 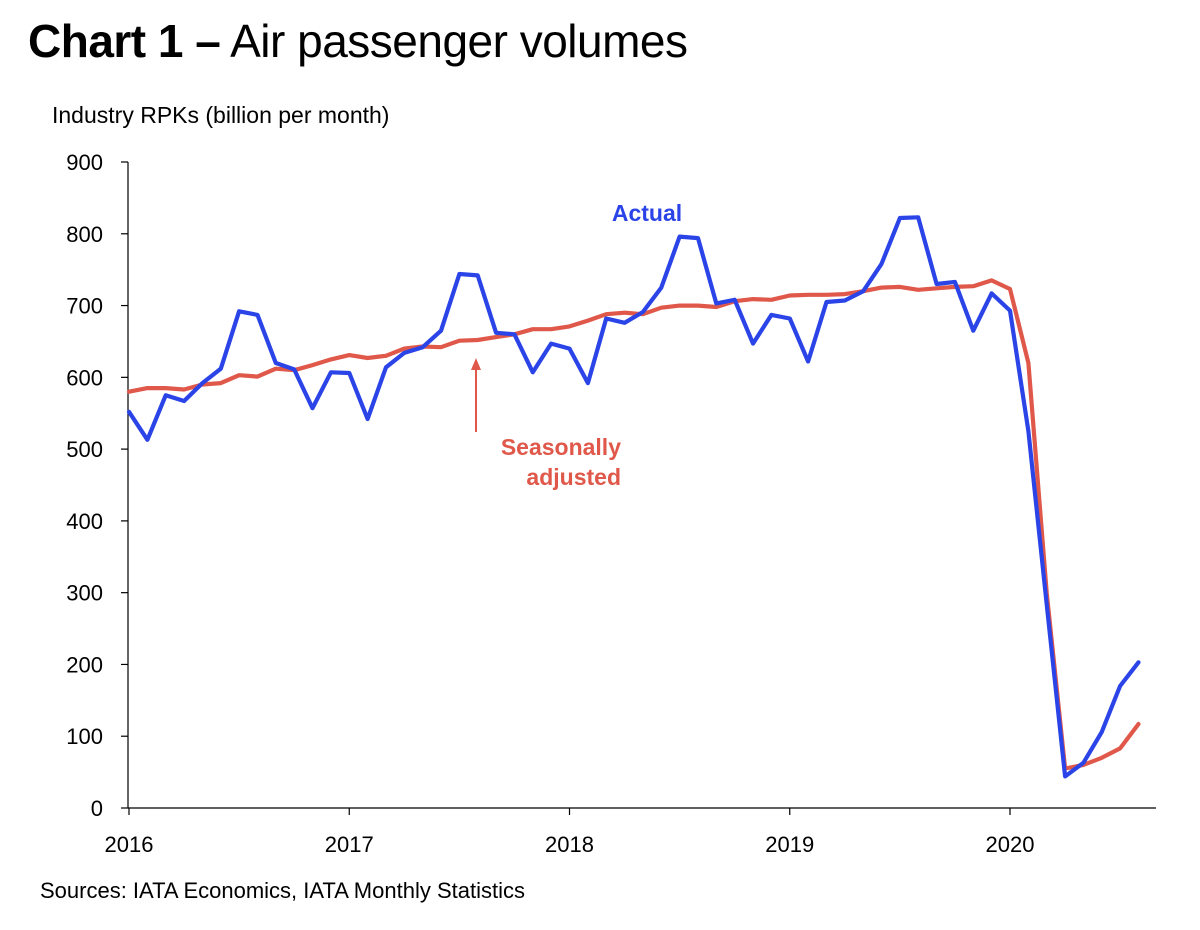 I want to click on x-tick-label: 2017, so click(x=349, y=844).